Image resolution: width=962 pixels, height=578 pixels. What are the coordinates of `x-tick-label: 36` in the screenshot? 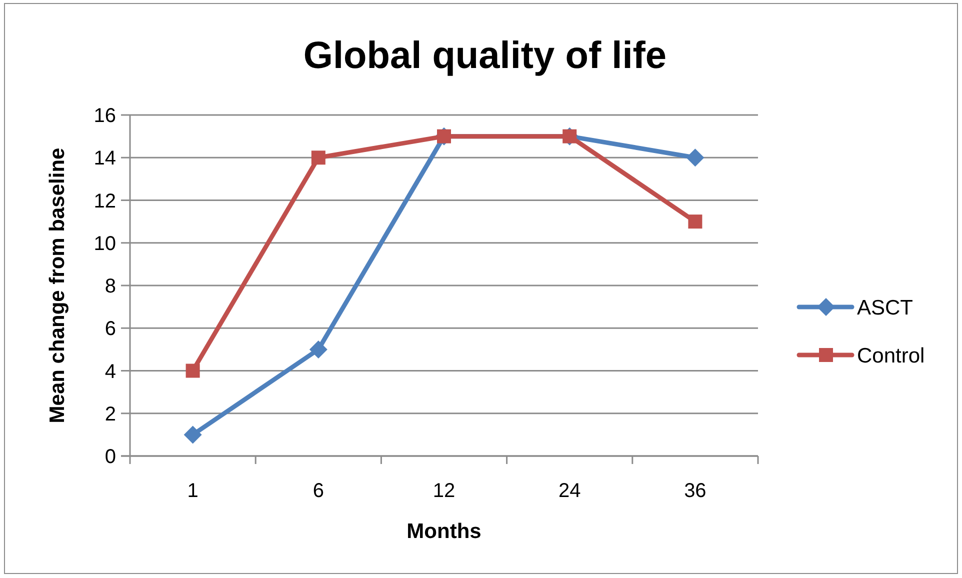 It's located at (695, 491).